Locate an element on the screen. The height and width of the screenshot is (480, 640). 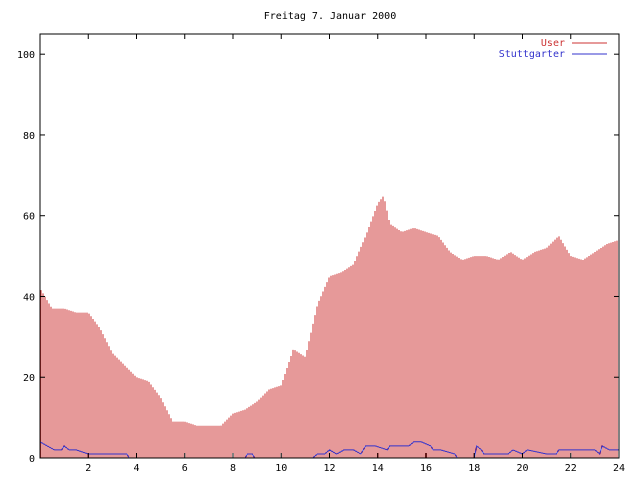
x-tick-label: 24 is located at coordinates (619, 468).